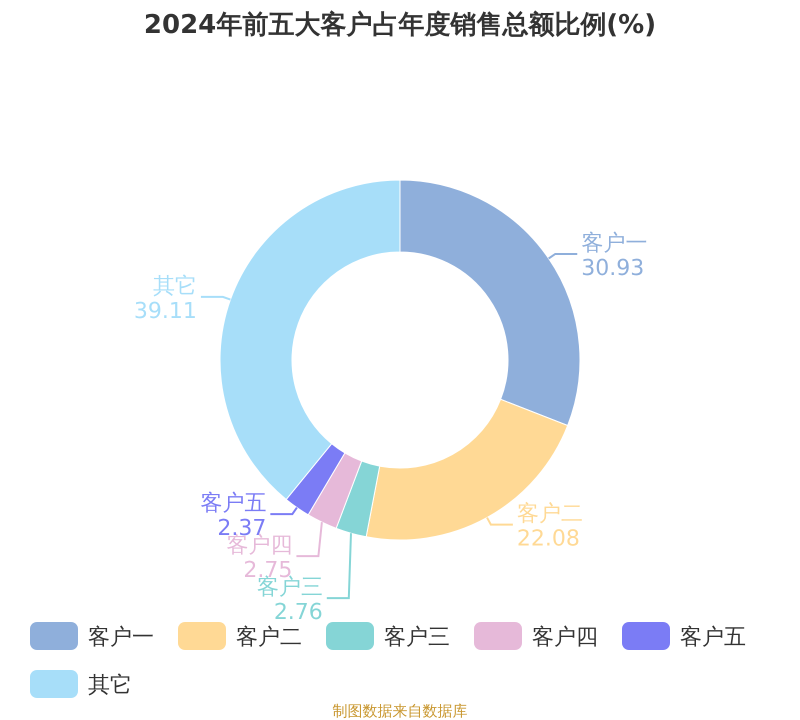  What do you see at coordinates (400, 25) in the screenshot?
I see `chart-title: 2024年前五大客户占年度销售总额比例(%)` at bounding box center [400, 25].